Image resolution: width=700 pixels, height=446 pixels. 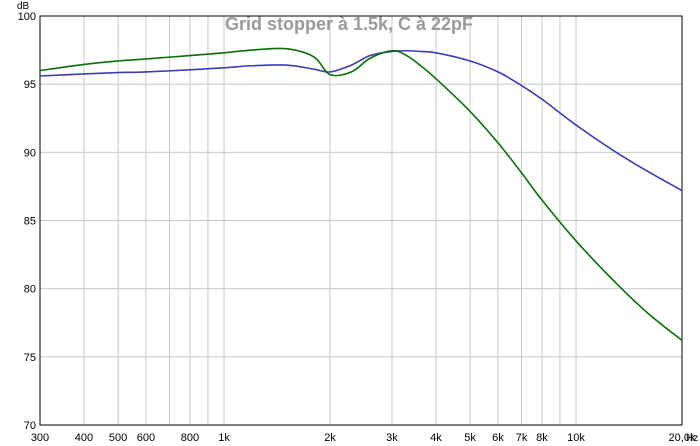 What do you see at coordinates (224, 438) in the screenshot?
I see `x-tick-label: 1k` at bounding box center [224, 438].